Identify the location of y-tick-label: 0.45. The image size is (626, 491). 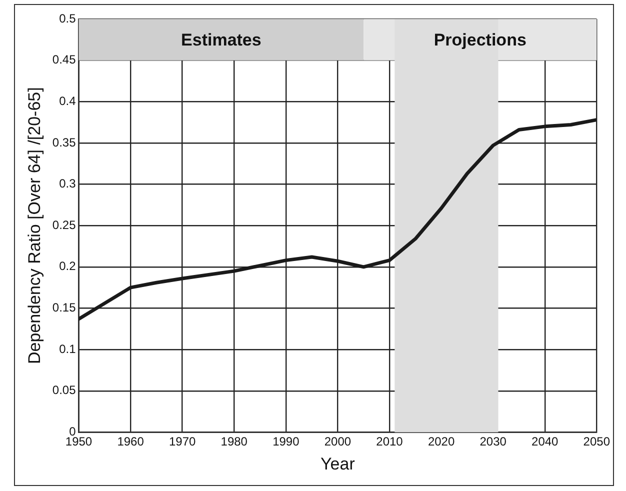
(64, 59).